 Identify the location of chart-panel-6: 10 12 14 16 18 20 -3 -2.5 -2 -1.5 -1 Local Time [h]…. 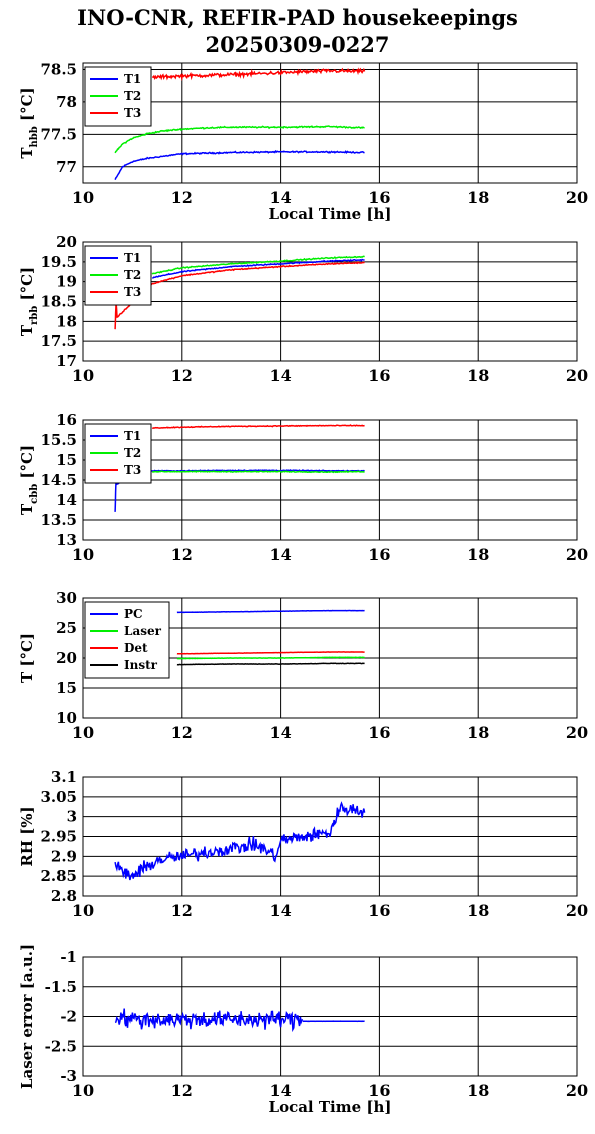
(303, 1030).